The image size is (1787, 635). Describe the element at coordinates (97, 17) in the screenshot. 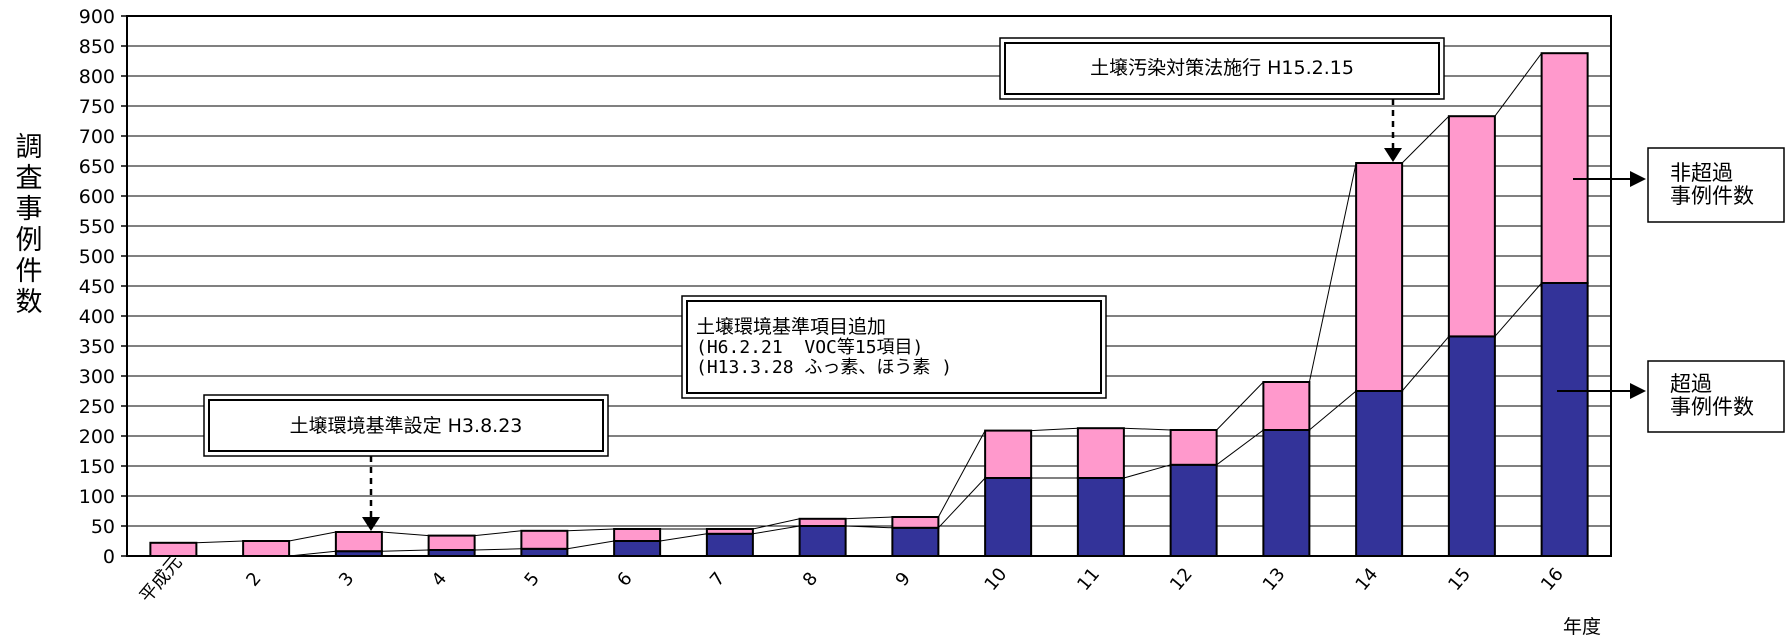

I see `y-tick-label: 900` at that location.